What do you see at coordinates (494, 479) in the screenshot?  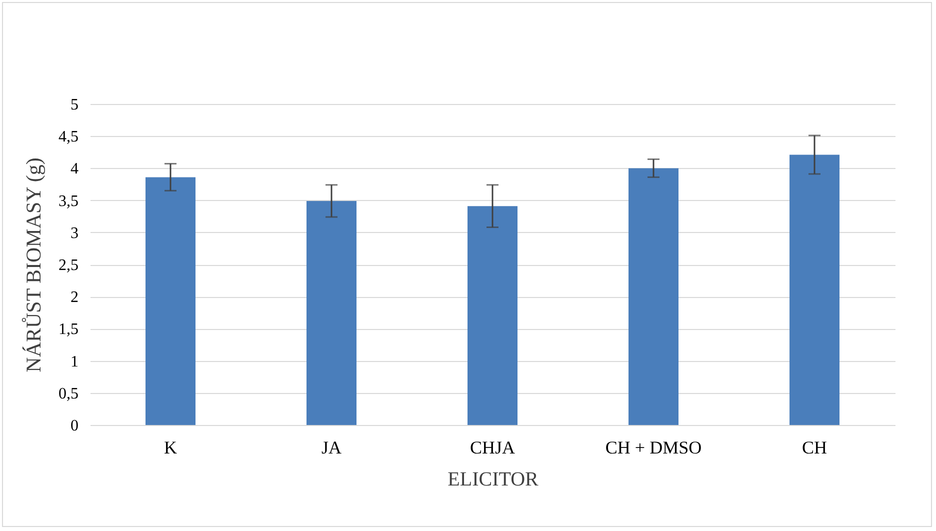 I see `x-axis-title: ELICITOR` at bounding box center [494, 479].